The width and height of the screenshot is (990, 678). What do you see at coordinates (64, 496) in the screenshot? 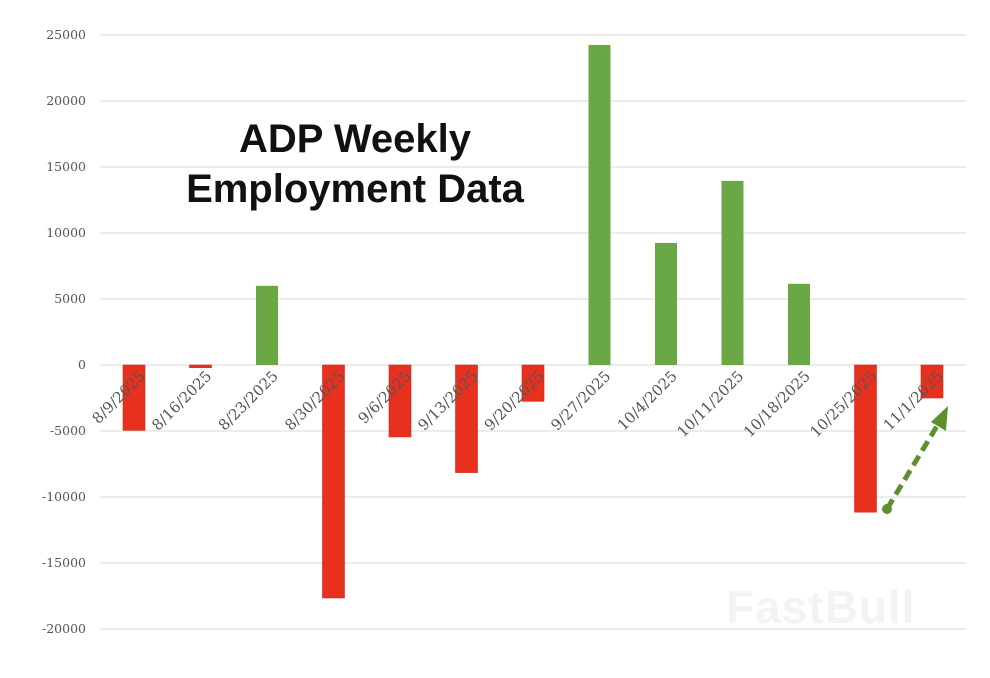
I see `y-tick-label: -10000` at bounding box center [64, 496].